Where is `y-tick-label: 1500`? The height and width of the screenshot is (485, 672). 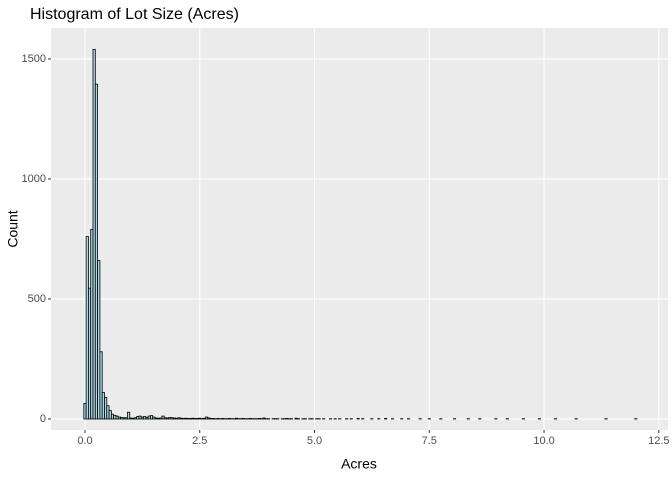 y-tick-label: 1500 is located at coordinates (34, 59).